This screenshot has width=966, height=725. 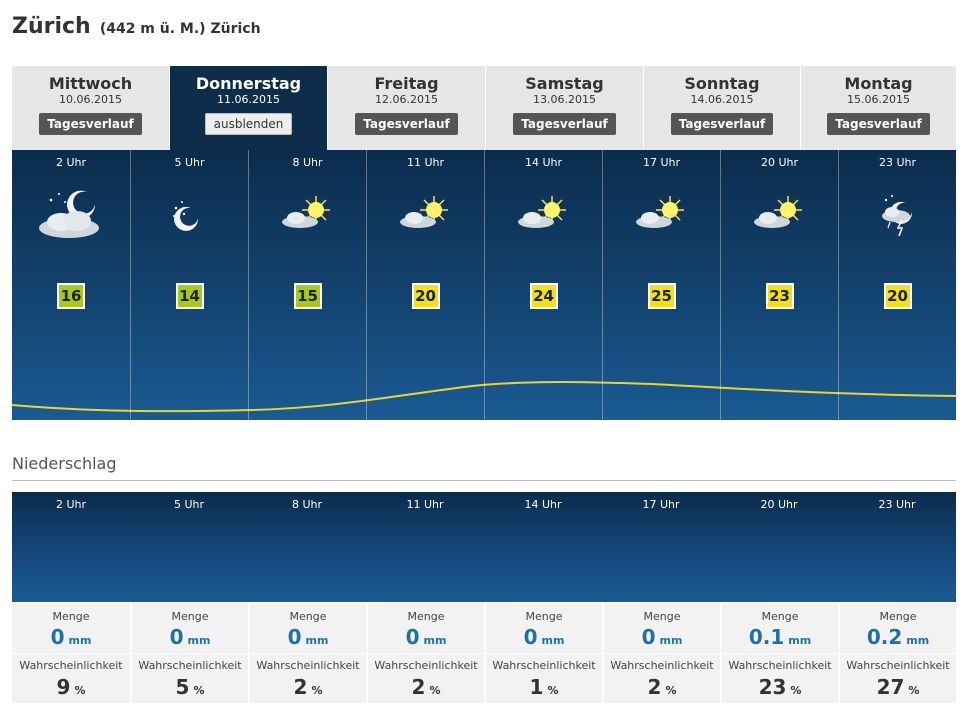 What do you see at coordinates (406, 108) in the screenshot?
I see `tab-day-2: Freitag 12.06.2015 Tagesverlauf` at bounding box center [406, 108].